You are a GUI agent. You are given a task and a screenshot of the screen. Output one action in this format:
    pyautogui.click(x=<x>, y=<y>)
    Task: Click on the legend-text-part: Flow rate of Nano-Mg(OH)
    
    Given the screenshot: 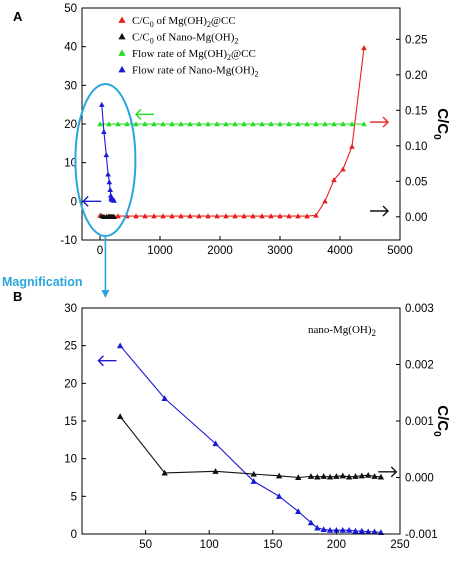 What is the action you would take?
    pyautogui.click(x=193, y=71)
    